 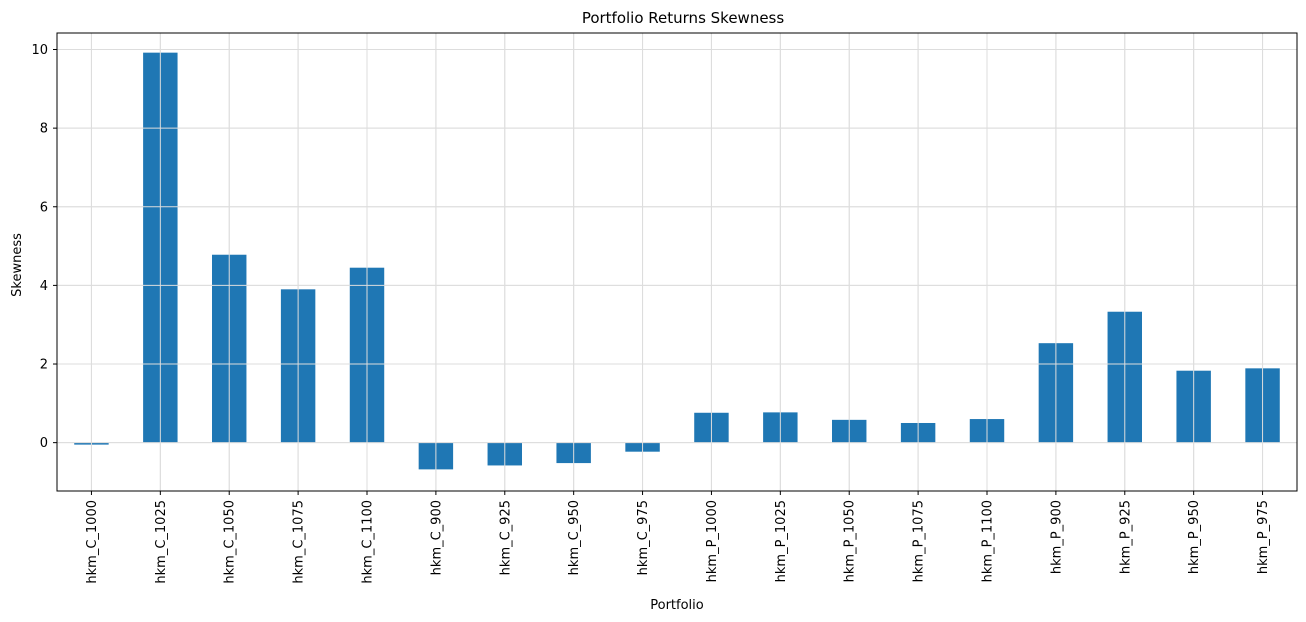 What do you see at coordinates (299, 542) in the screenshot?
I see `x-tick-label: hkm_C_1075` at bounding box center [299, 542].